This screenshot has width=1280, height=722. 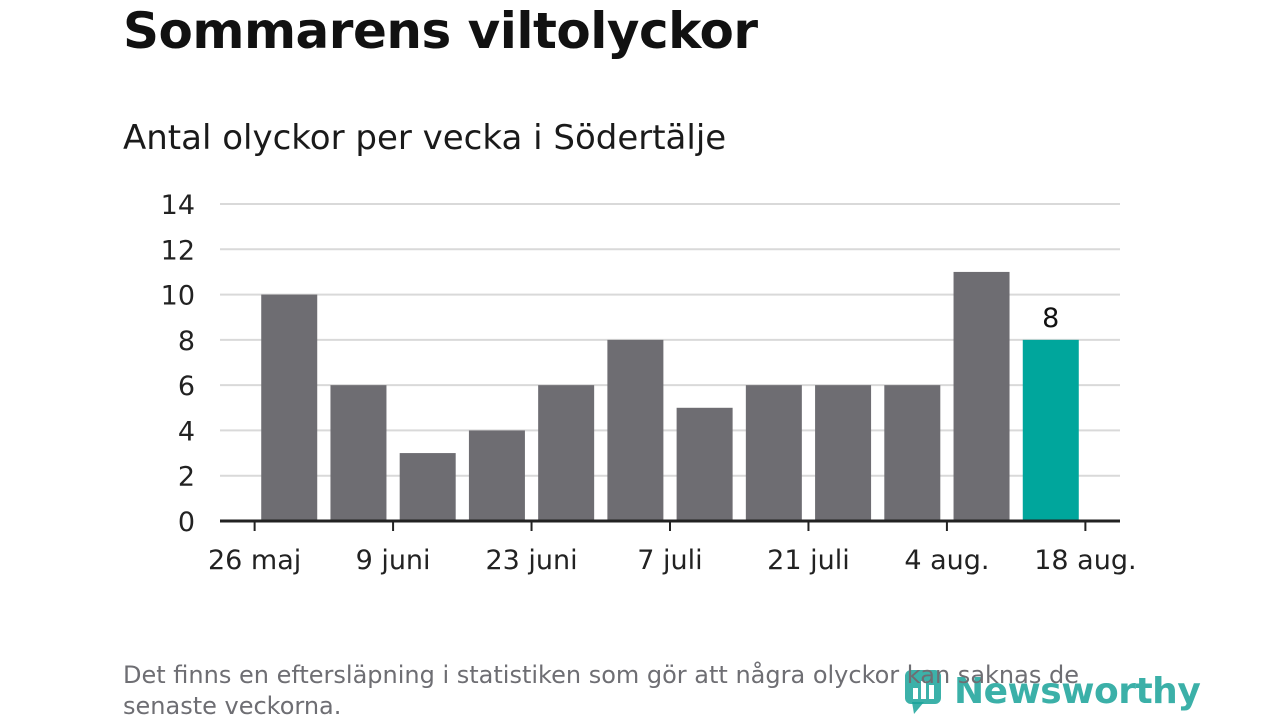 I want to click on x-tick-label: 26 maj, so click(x=254, y=560).